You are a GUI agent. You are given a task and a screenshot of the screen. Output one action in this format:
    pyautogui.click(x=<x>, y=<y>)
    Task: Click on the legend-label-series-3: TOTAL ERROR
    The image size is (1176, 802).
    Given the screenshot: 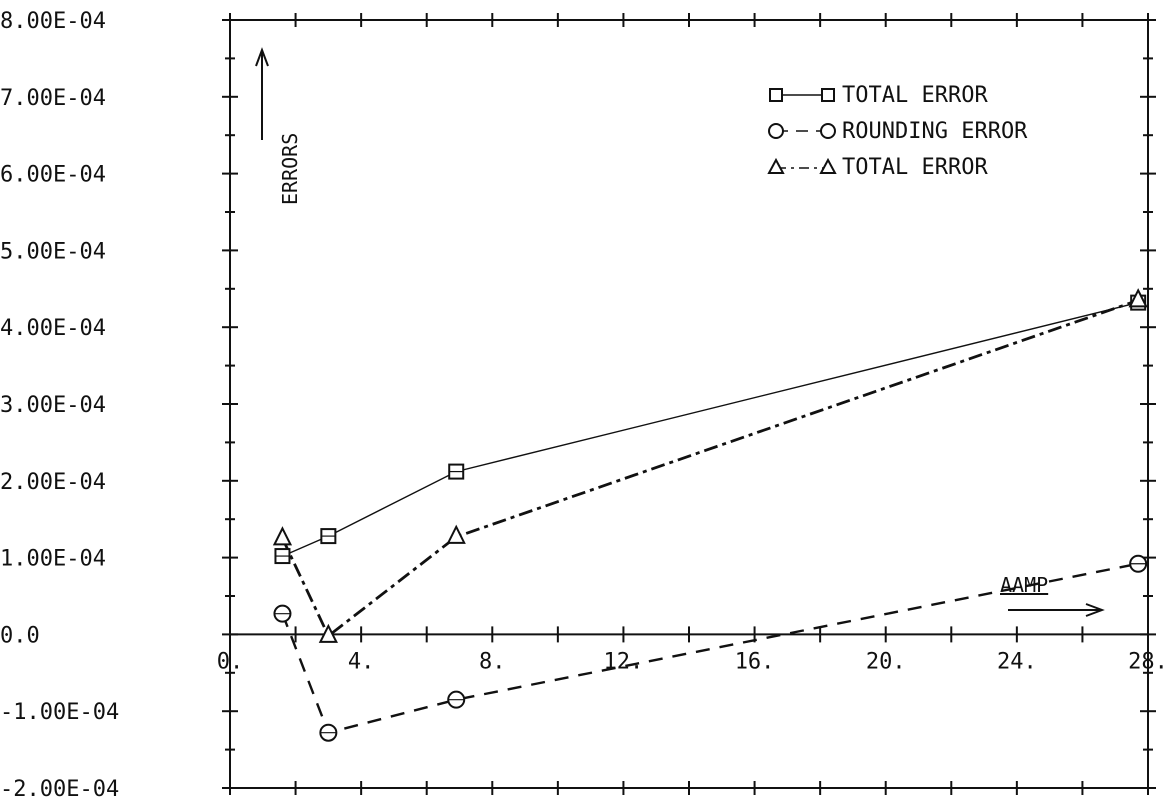 What is the action you would take?
    pyautogui.click(x=915, y=167)
    